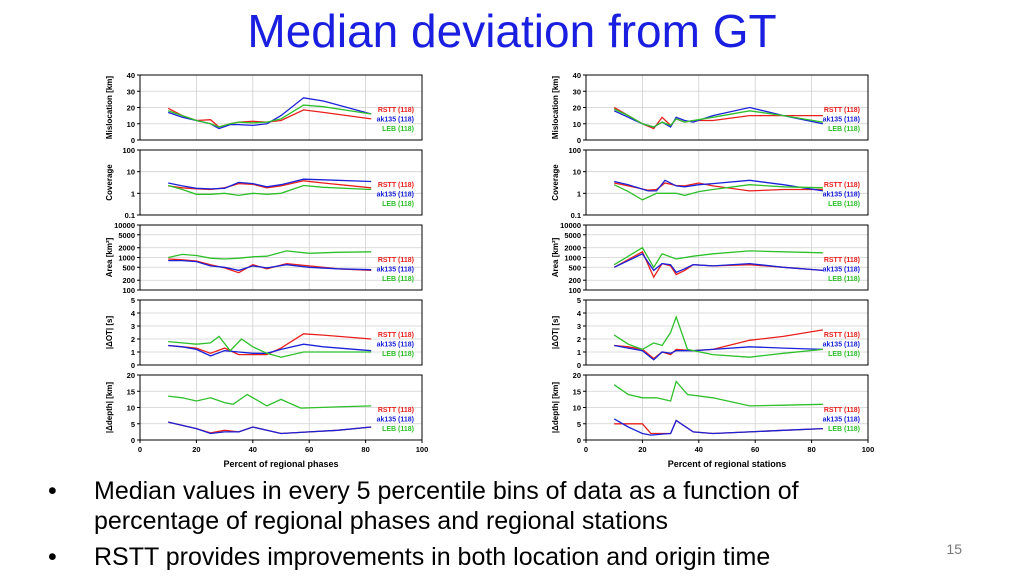  What do you see at coordinates (727, 464) in the screenshot?
I see `x-axis-label: Percent of regional stations` at bounding box center [727, 464].